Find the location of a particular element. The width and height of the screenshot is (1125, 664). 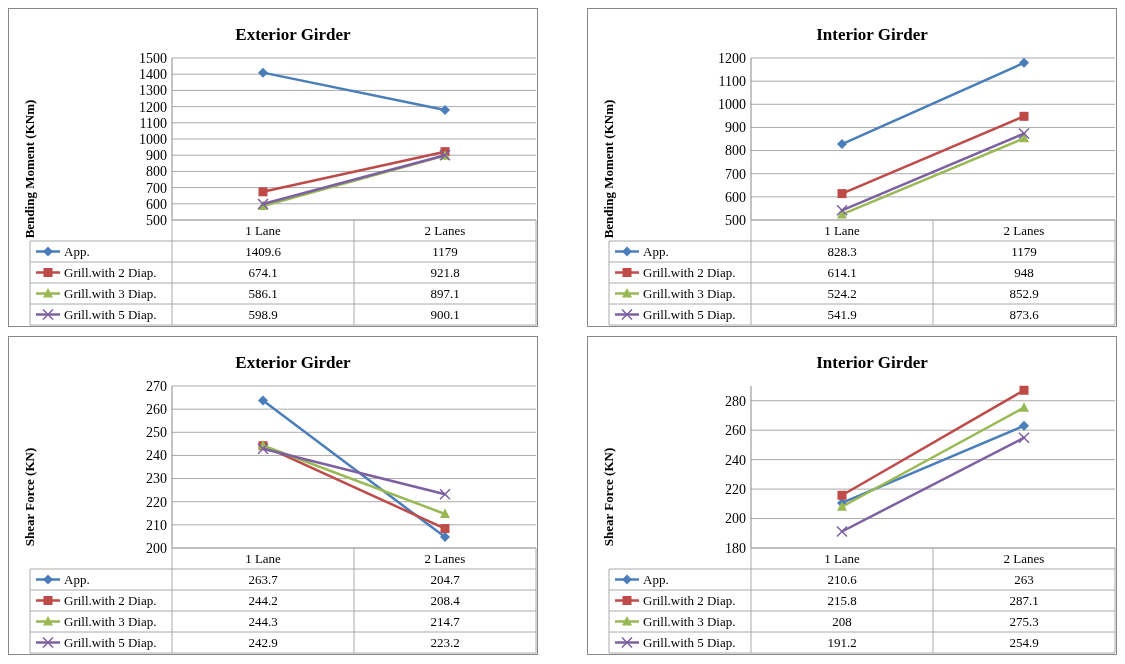

data-label: 614.1 is located at coordinates (842, 273).